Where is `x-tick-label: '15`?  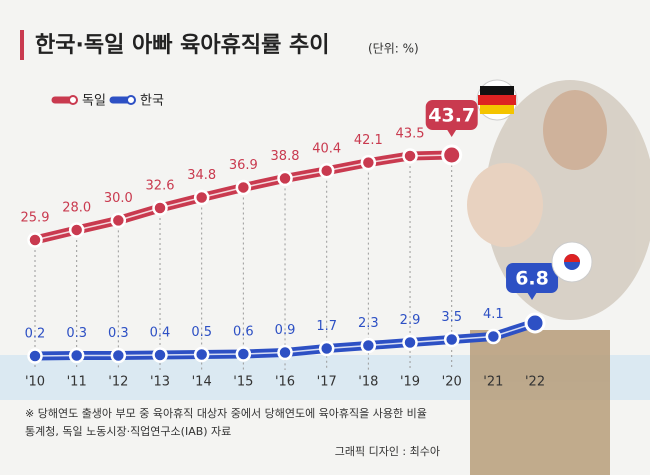
x-tick-label: '15 is located at coordinates (243, 382).